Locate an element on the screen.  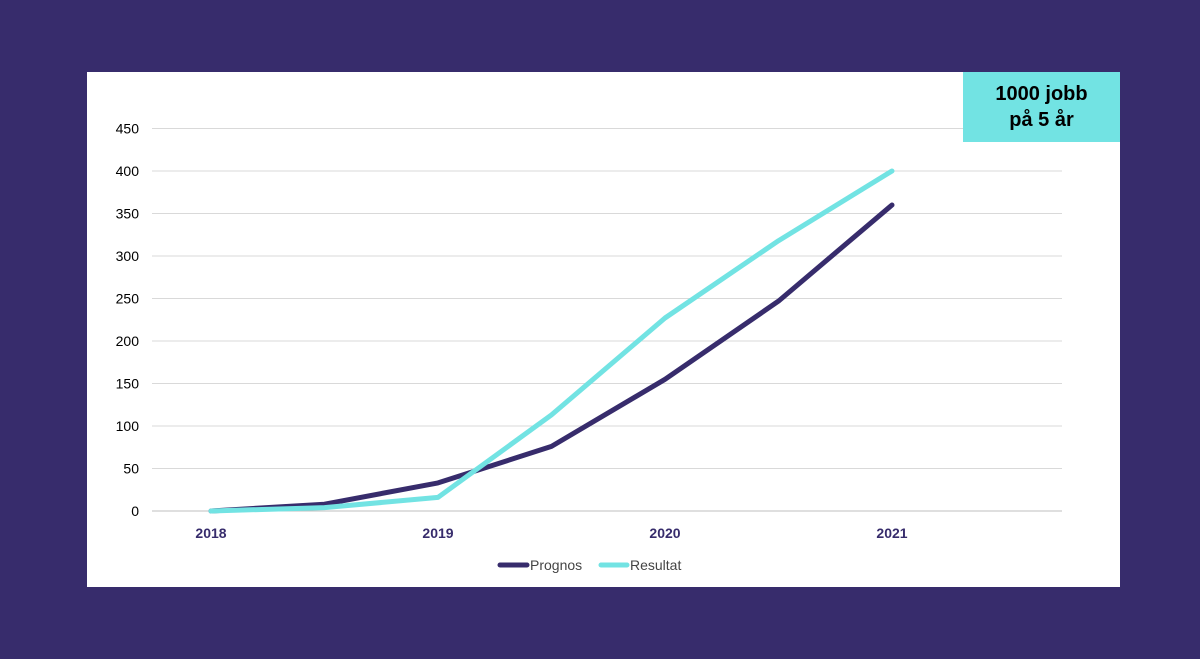
badge-line-1: 1000 jobb is located at coordinates (1041, 94).